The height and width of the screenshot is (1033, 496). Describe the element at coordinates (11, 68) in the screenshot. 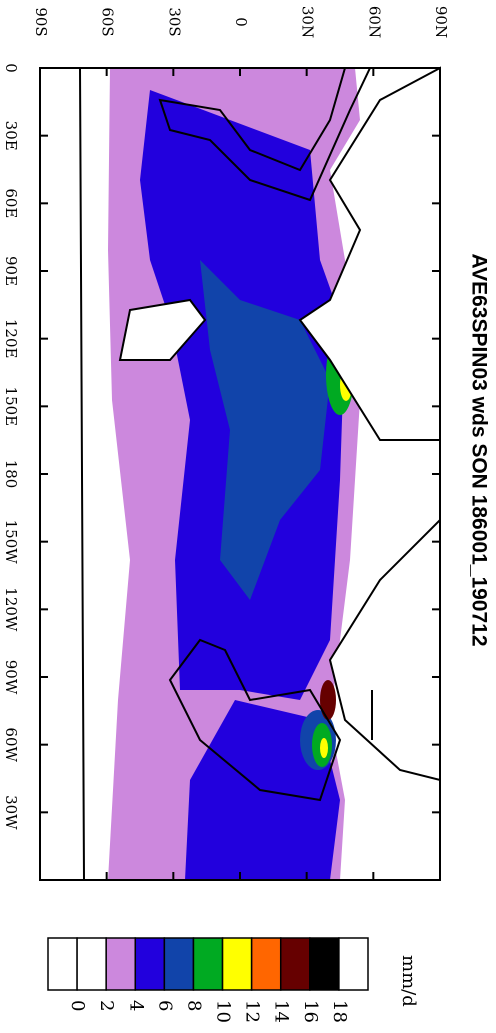

I see `lon-label: 0` at that location.